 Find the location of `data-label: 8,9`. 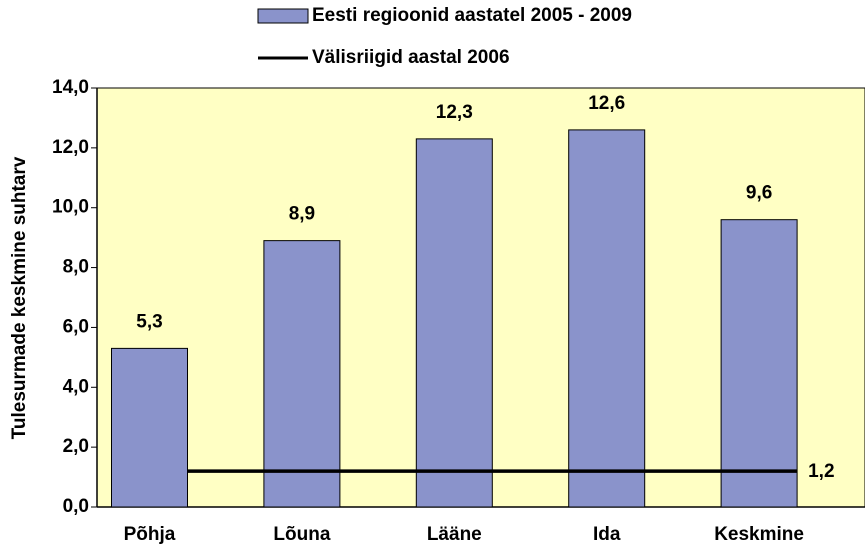

data-label: 8,9 is located at coordinates (302, 214).